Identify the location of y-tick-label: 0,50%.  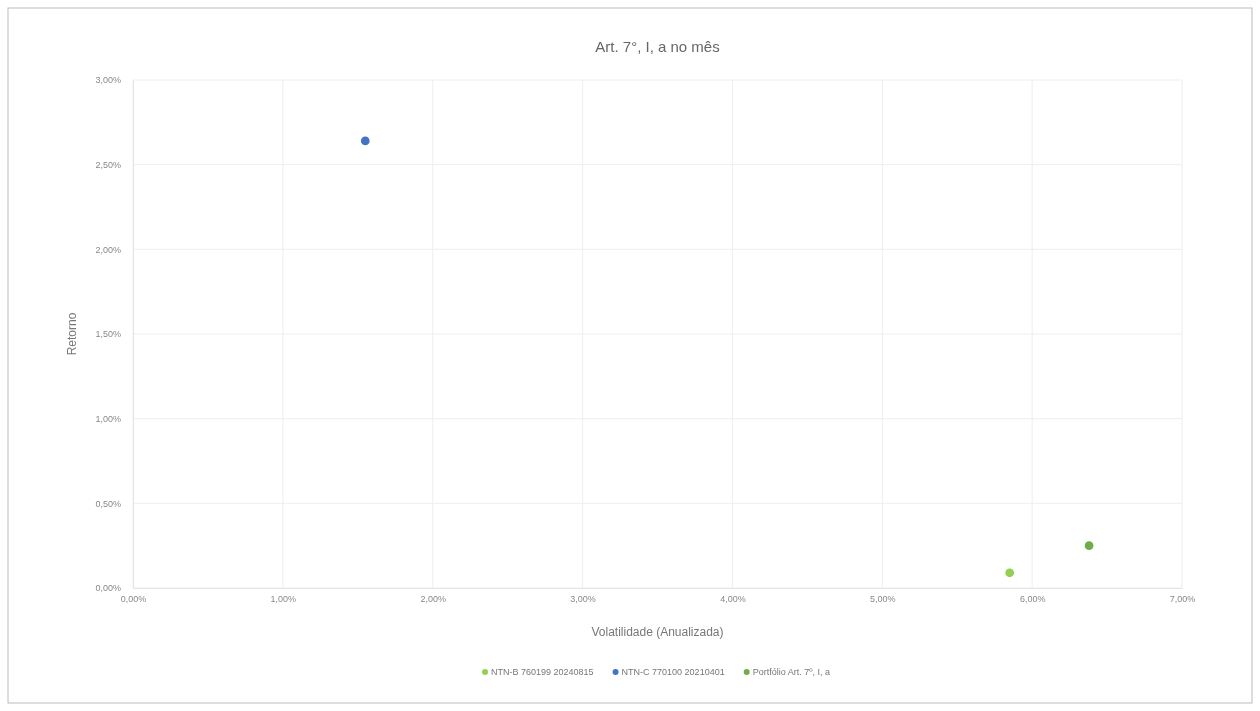
(108, 503).